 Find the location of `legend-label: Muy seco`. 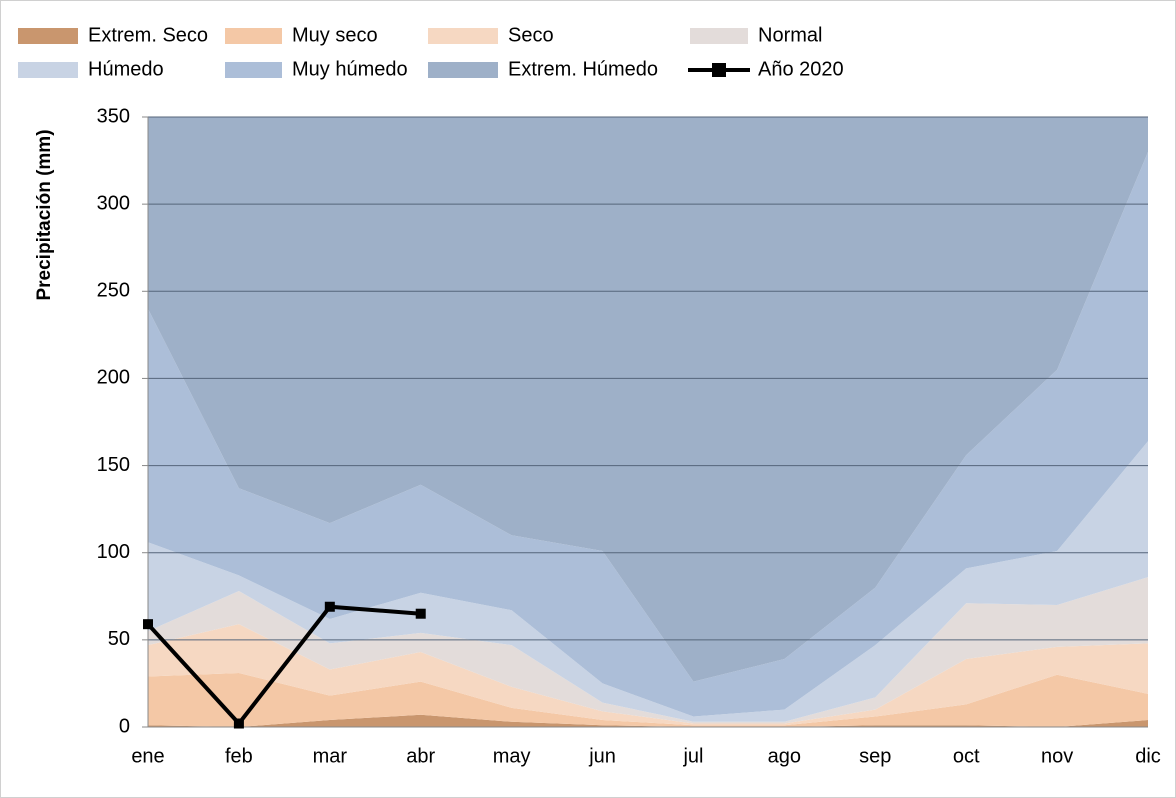

legend-label: Muy seco is located at coordinates (335, 35).